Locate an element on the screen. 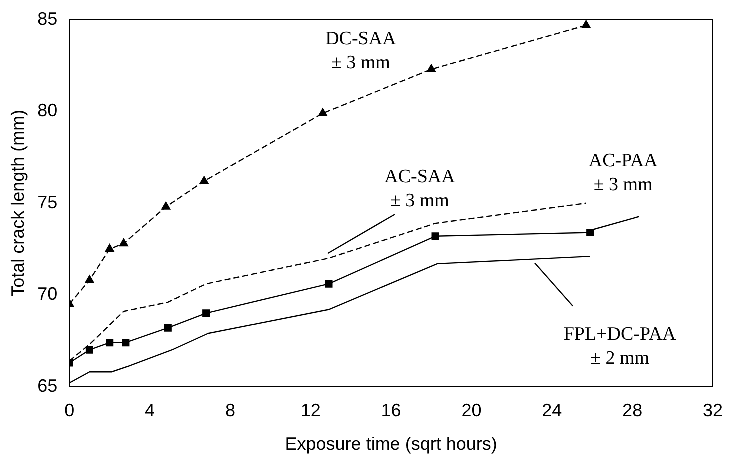 The width and height of the screenshot is (731, 464). annotation: AC-SAA ± 3 mm is located at coordinates (420, 189).